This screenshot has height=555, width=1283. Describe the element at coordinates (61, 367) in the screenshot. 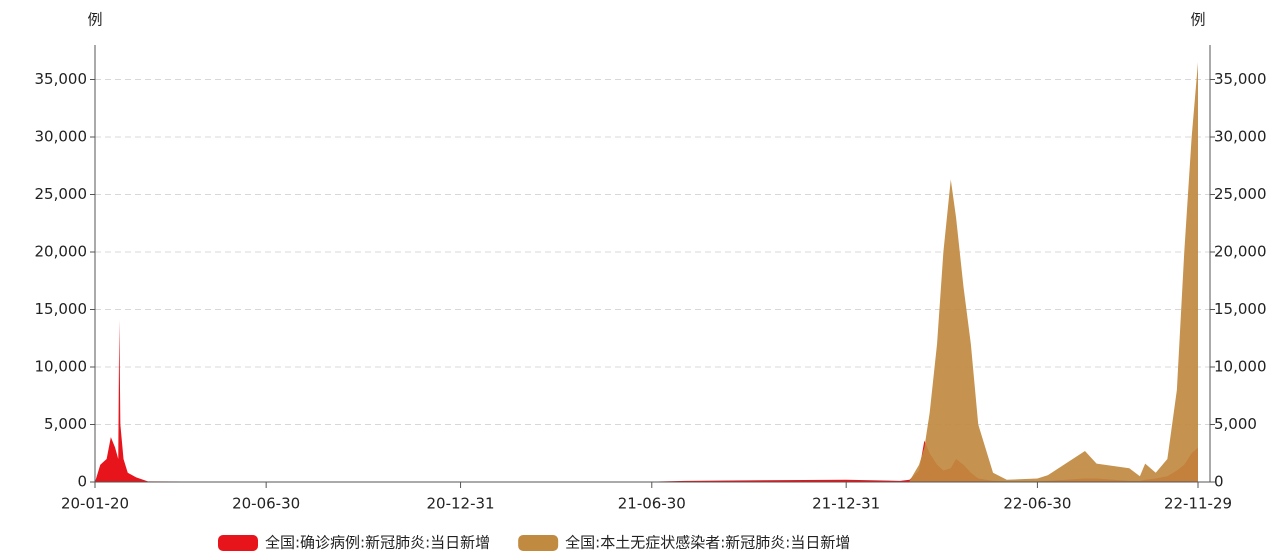

I see `y-tick-label: 10,000` at that location.